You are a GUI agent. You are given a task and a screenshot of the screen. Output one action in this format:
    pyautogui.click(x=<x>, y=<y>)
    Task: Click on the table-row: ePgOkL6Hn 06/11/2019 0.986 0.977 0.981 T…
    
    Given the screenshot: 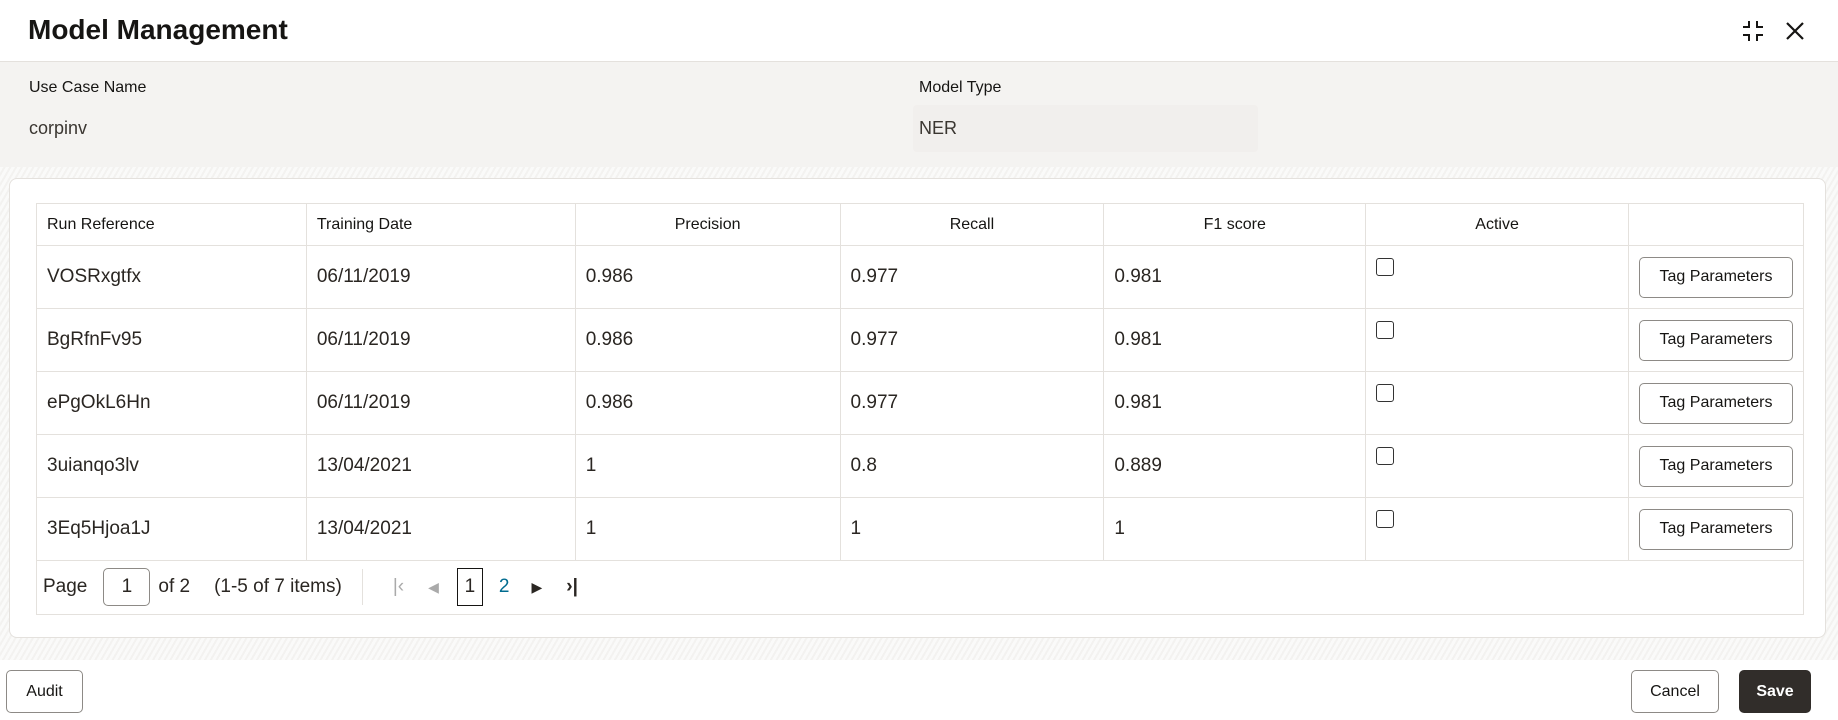 What is the action you would take?
    pyautogui.click(x=920, y=403)
    